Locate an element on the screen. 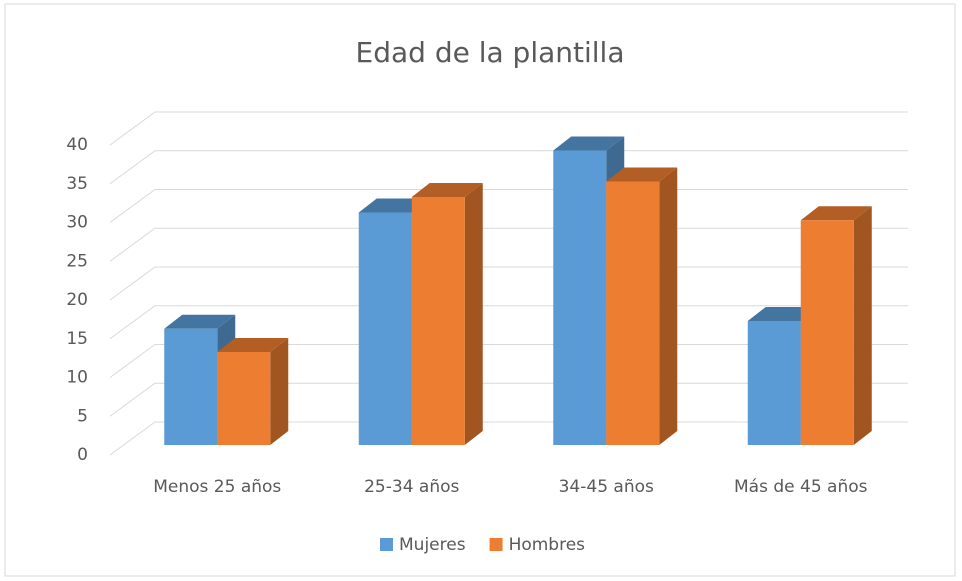 Image resolution: width=962 pixels, height=581 pixels. y-tick-label: 25 is located at coordinates (77, 261).